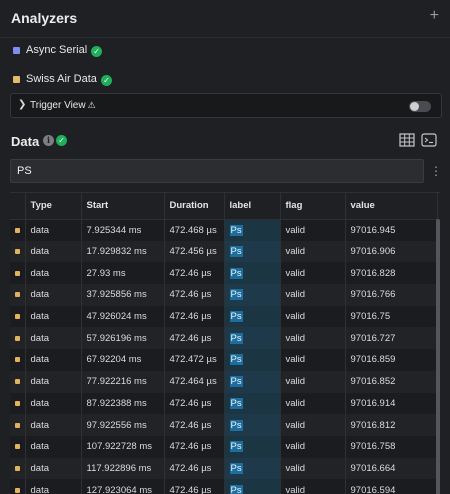 This screenshot has width=450, height=494. What do you see at coordinates (123, 468) in the screenshot?
I see `table-cell: 117.922896 ms` at bounding box center [123, 468].